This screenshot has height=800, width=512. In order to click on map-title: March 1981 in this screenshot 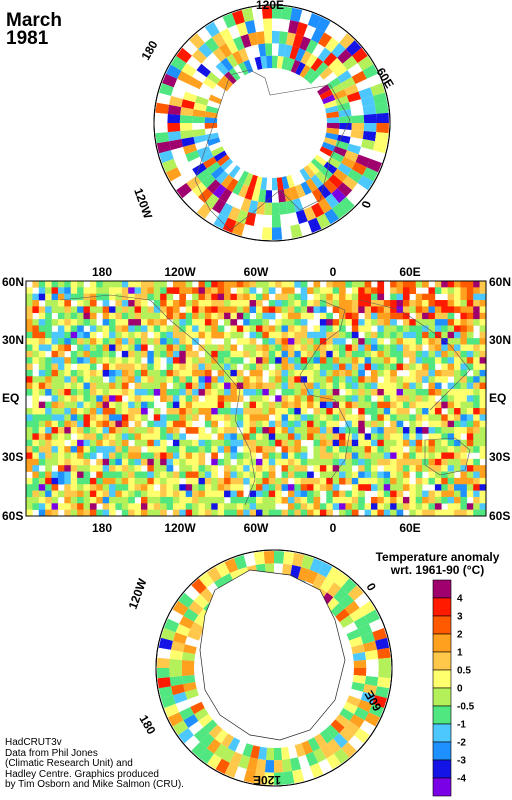, I will do `click(34, 29)`.